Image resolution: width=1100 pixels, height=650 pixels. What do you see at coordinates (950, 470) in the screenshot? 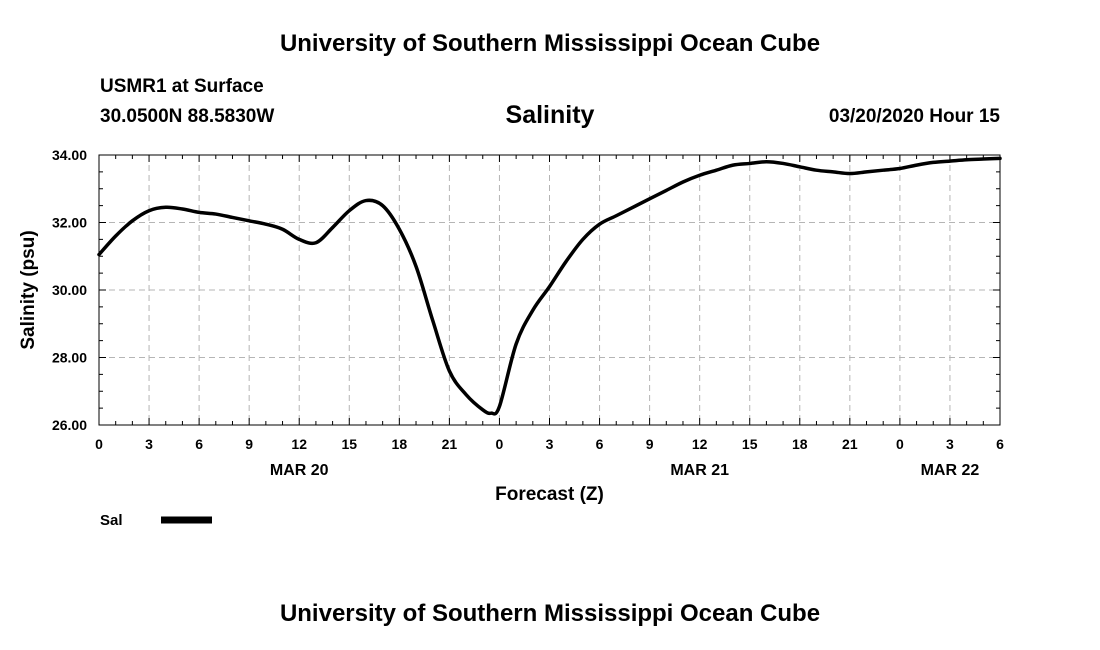
I see `date-label: MAR 22` at bounding box center [950, 470].